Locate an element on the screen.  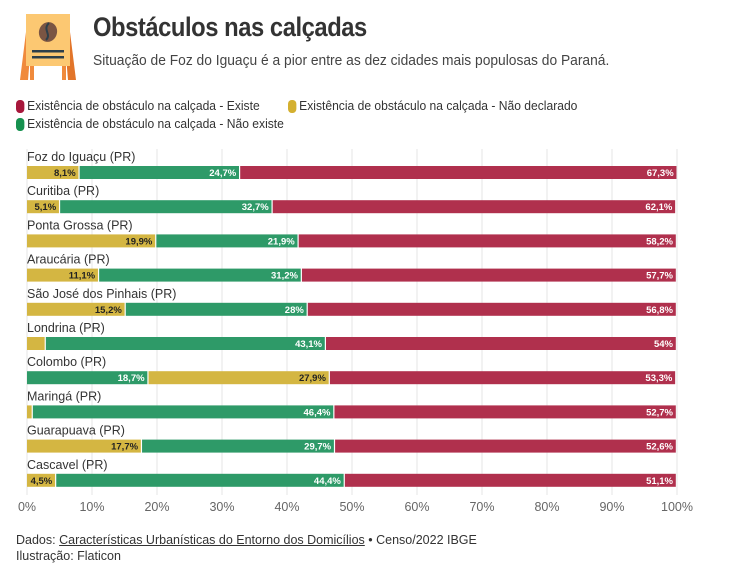
data-label: 53,3% is located at coordinates (658, 378).